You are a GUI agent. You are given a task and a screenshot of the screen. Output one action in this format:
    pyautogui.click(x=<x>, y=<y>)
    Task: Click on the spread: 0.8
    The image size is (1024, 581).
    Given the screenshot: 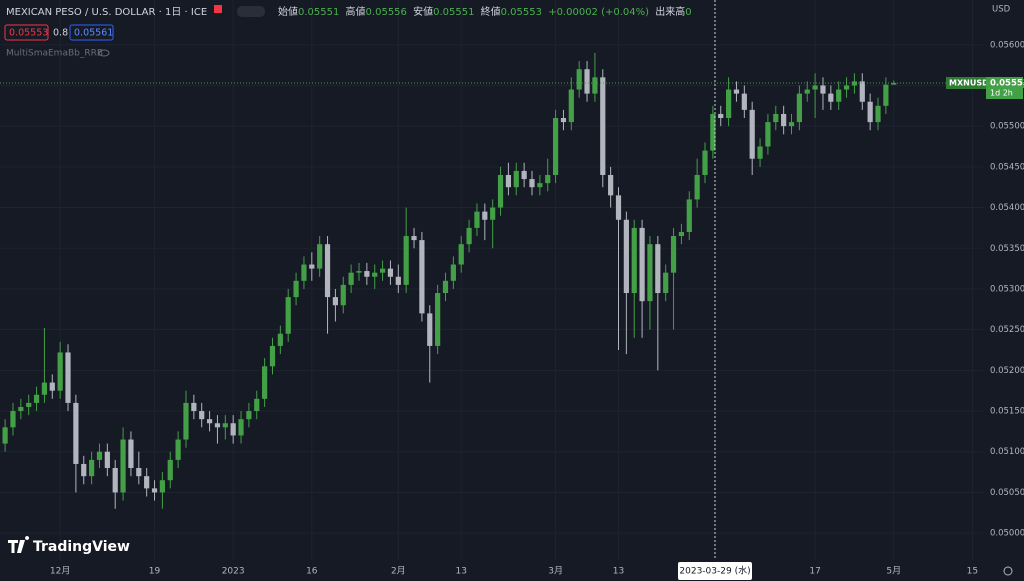 What is the action you would take?
    pyautogui.click(x=60, y=33)
    